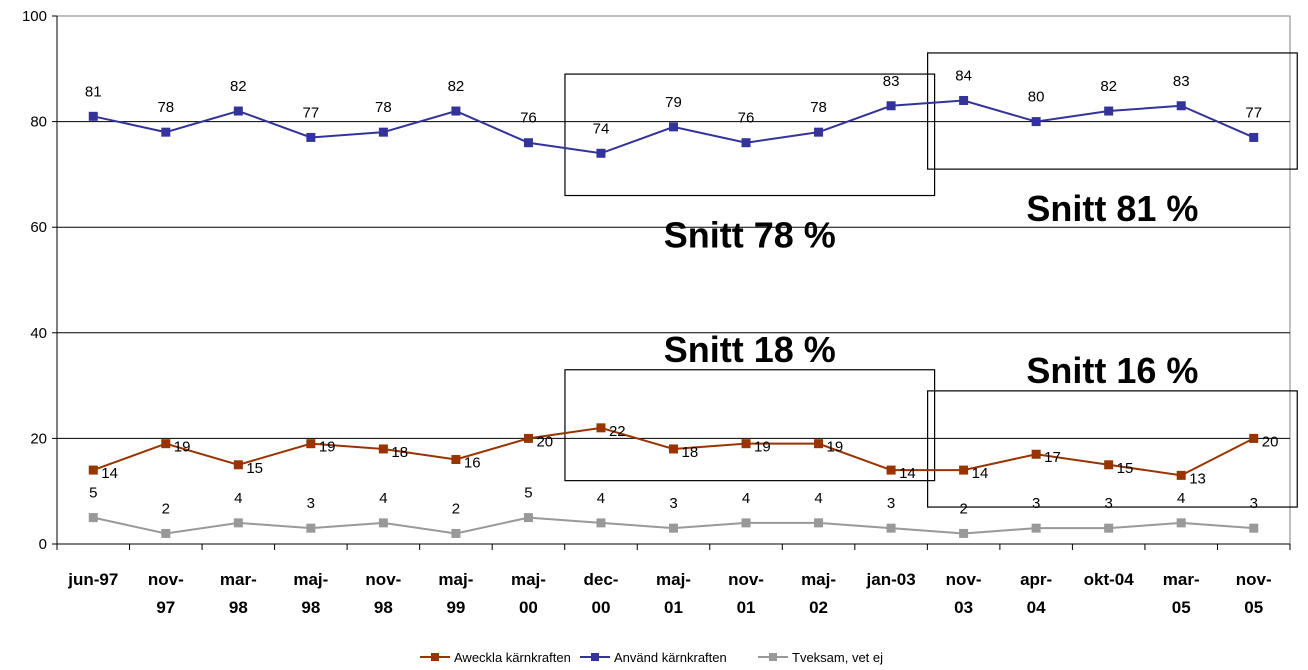  What do you see at coordinates (673, 102) in the screenshot?
I see `data-label: 79` at bounding box center [673, 102].